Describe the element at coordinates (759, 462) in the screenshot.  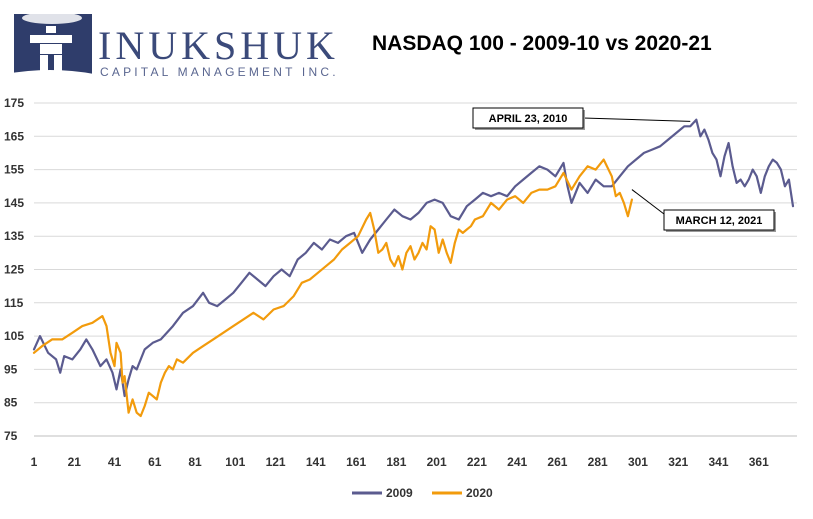
I see `x-tick-label: 361` at that location.